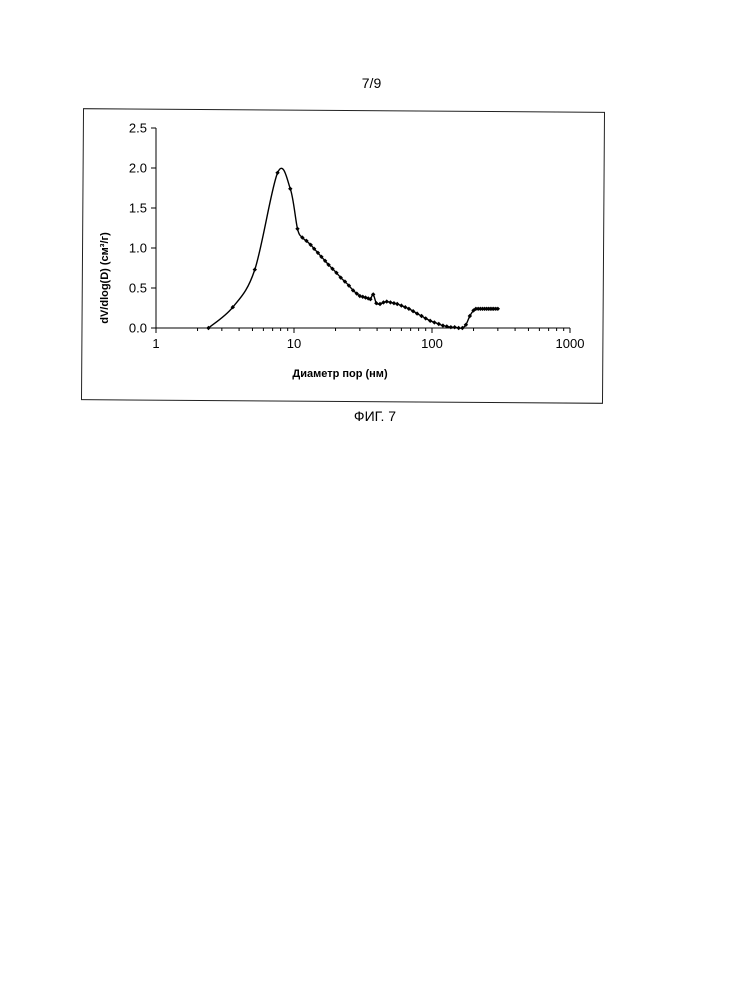 This screenshot has width=743, height=1000. What do you see at coordinates (138, 248) in the screenshot?
I see `y-tick-label: 1.0` at bounding box center [138, 248].